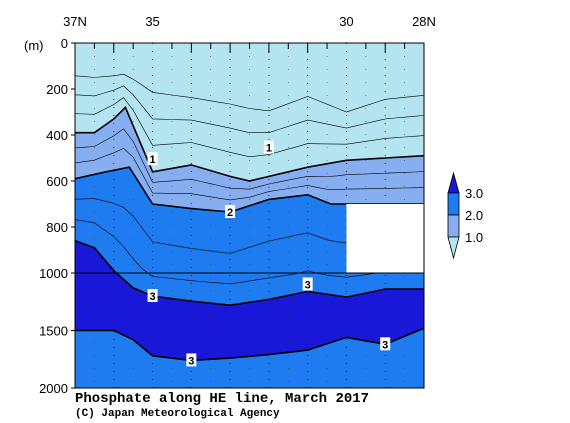 The image size is (570, 423). I want to click on x-tick-label-0: 37N, so click(75, 21).